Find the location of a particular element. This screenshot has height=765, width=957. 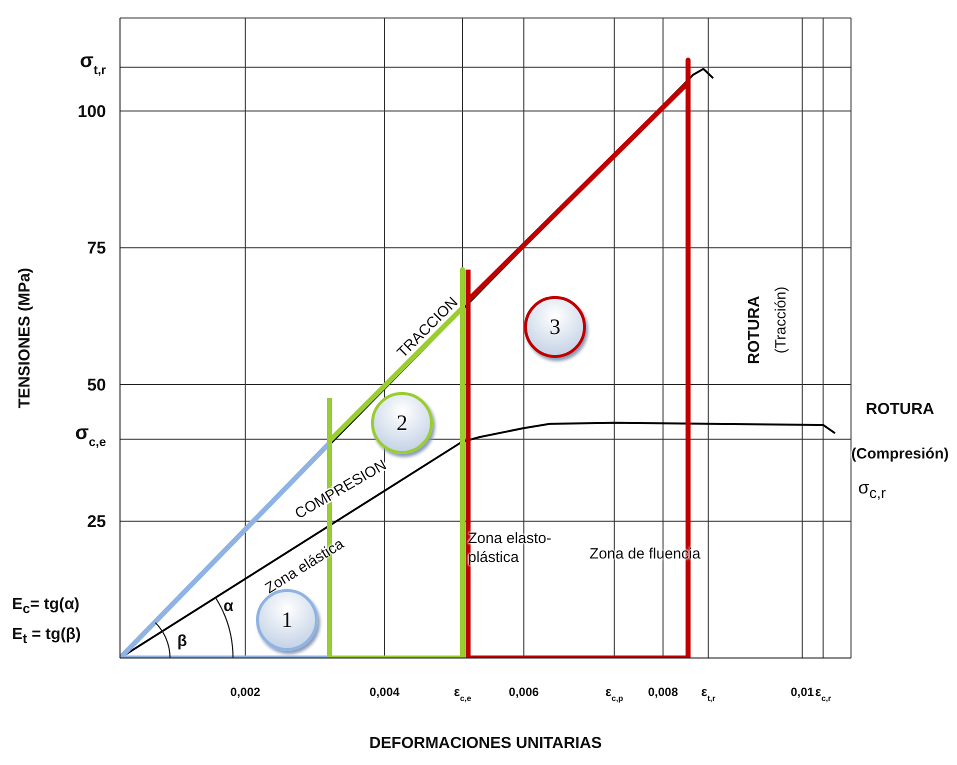

y-tick-label: 75 is located at coordinates (96, 248).